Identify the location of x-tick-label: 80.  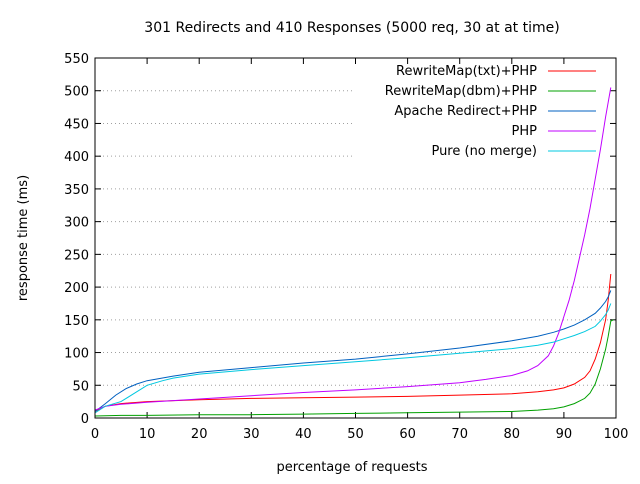
(512, 434).